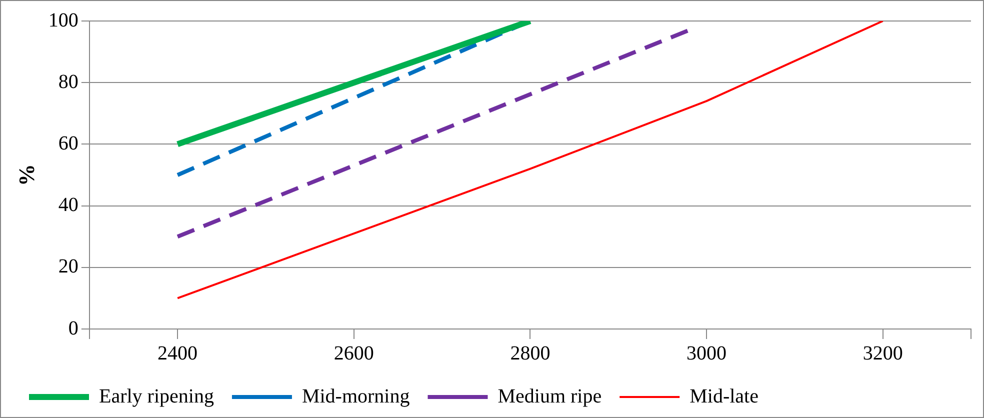  I want to click on y-axis-title: %, so click(26, 175).